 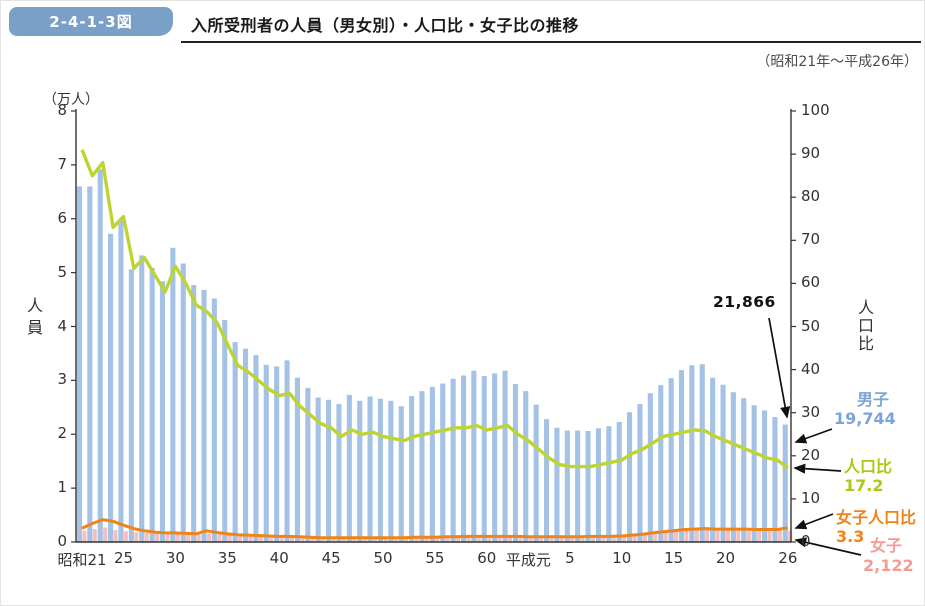 I want to click on left-axis-tick-label: 7, so click(x=62, y=163).